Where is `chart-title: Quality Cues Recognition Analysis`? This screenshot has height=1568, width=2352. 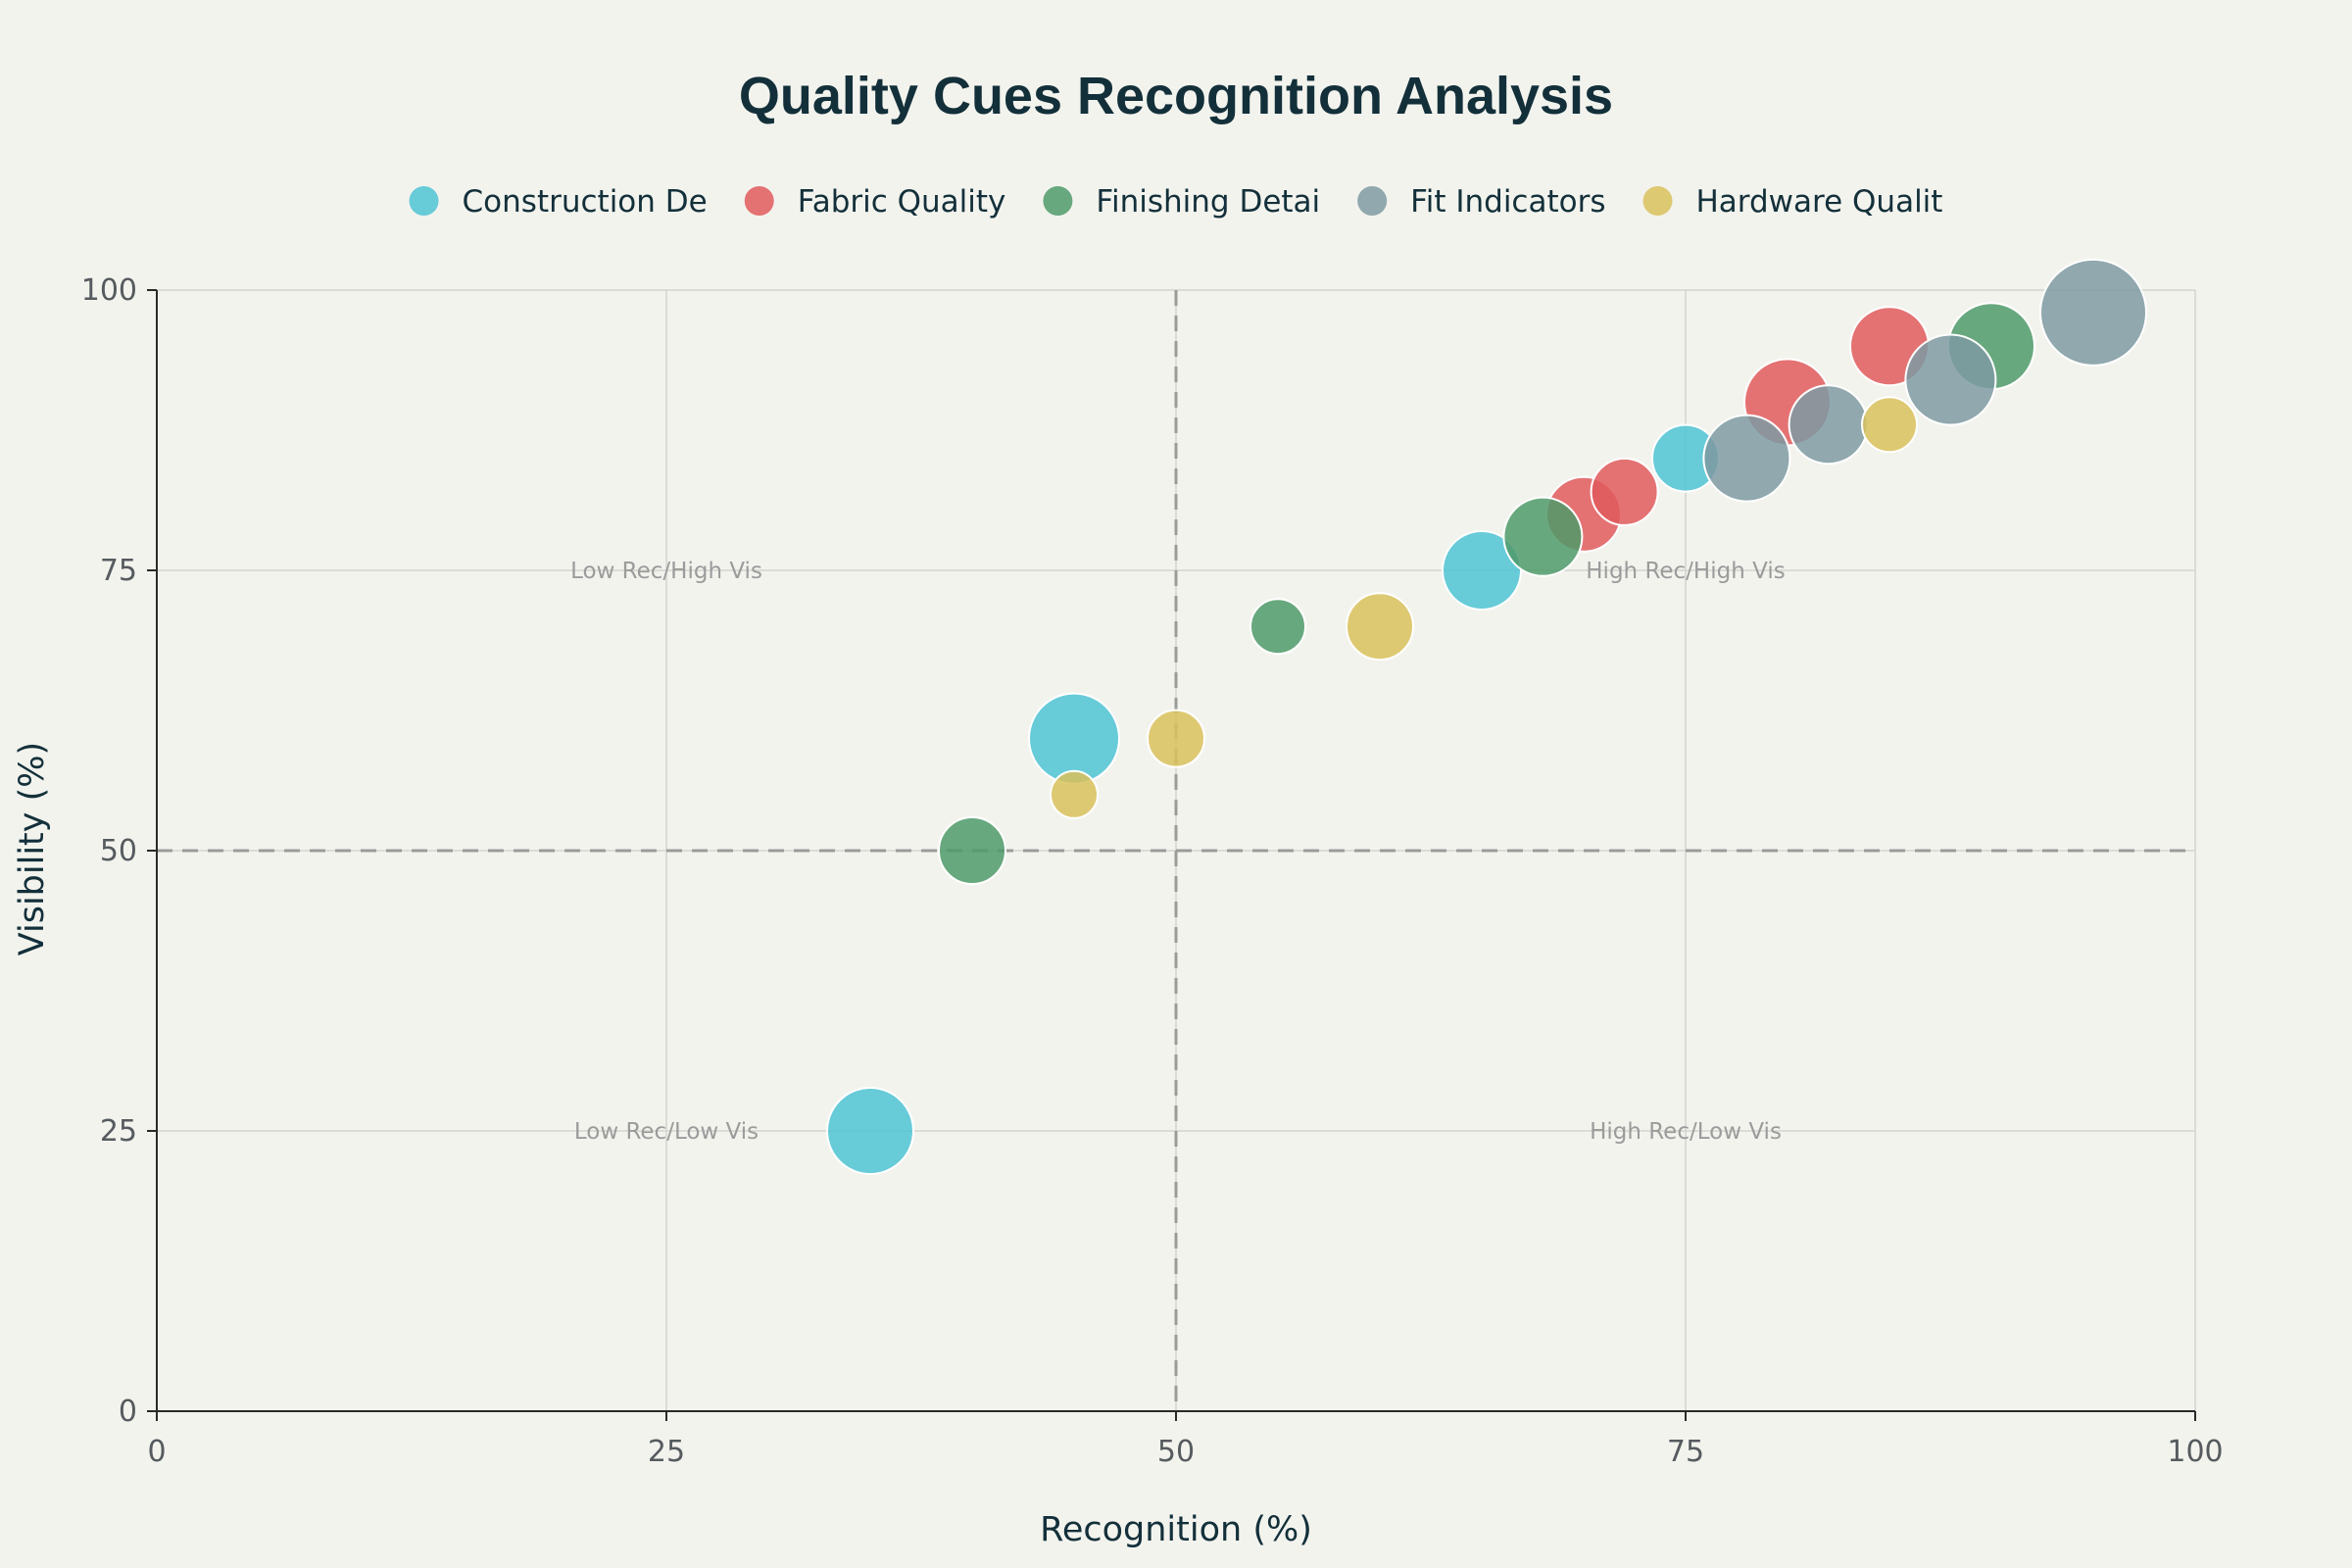
chart-title: Quality Cues Recognition Analysis is located at coordinates (1176, 96).